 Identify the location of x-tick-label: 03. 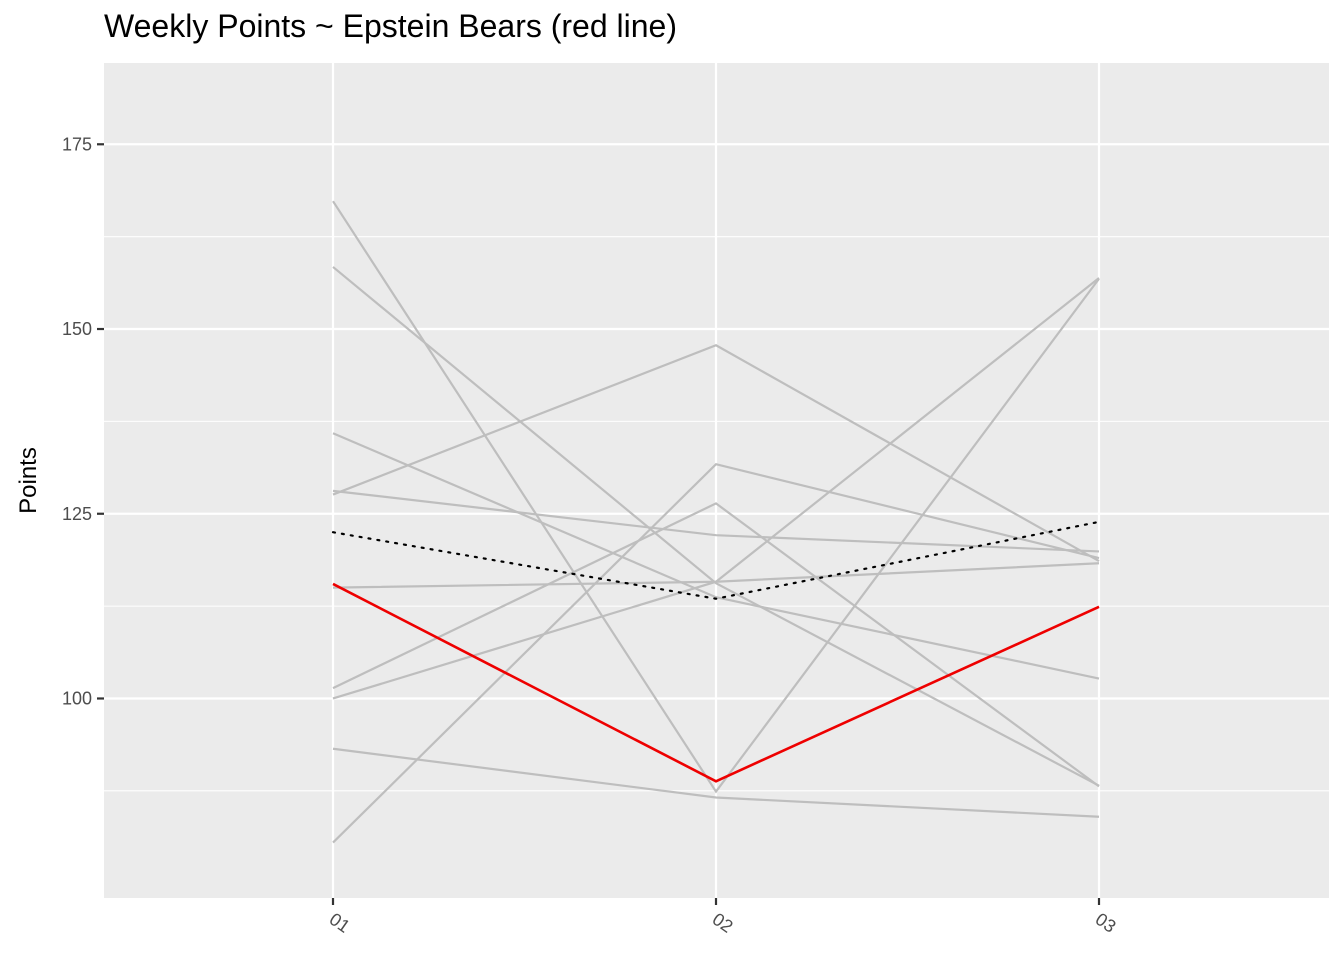
(1106, 923).